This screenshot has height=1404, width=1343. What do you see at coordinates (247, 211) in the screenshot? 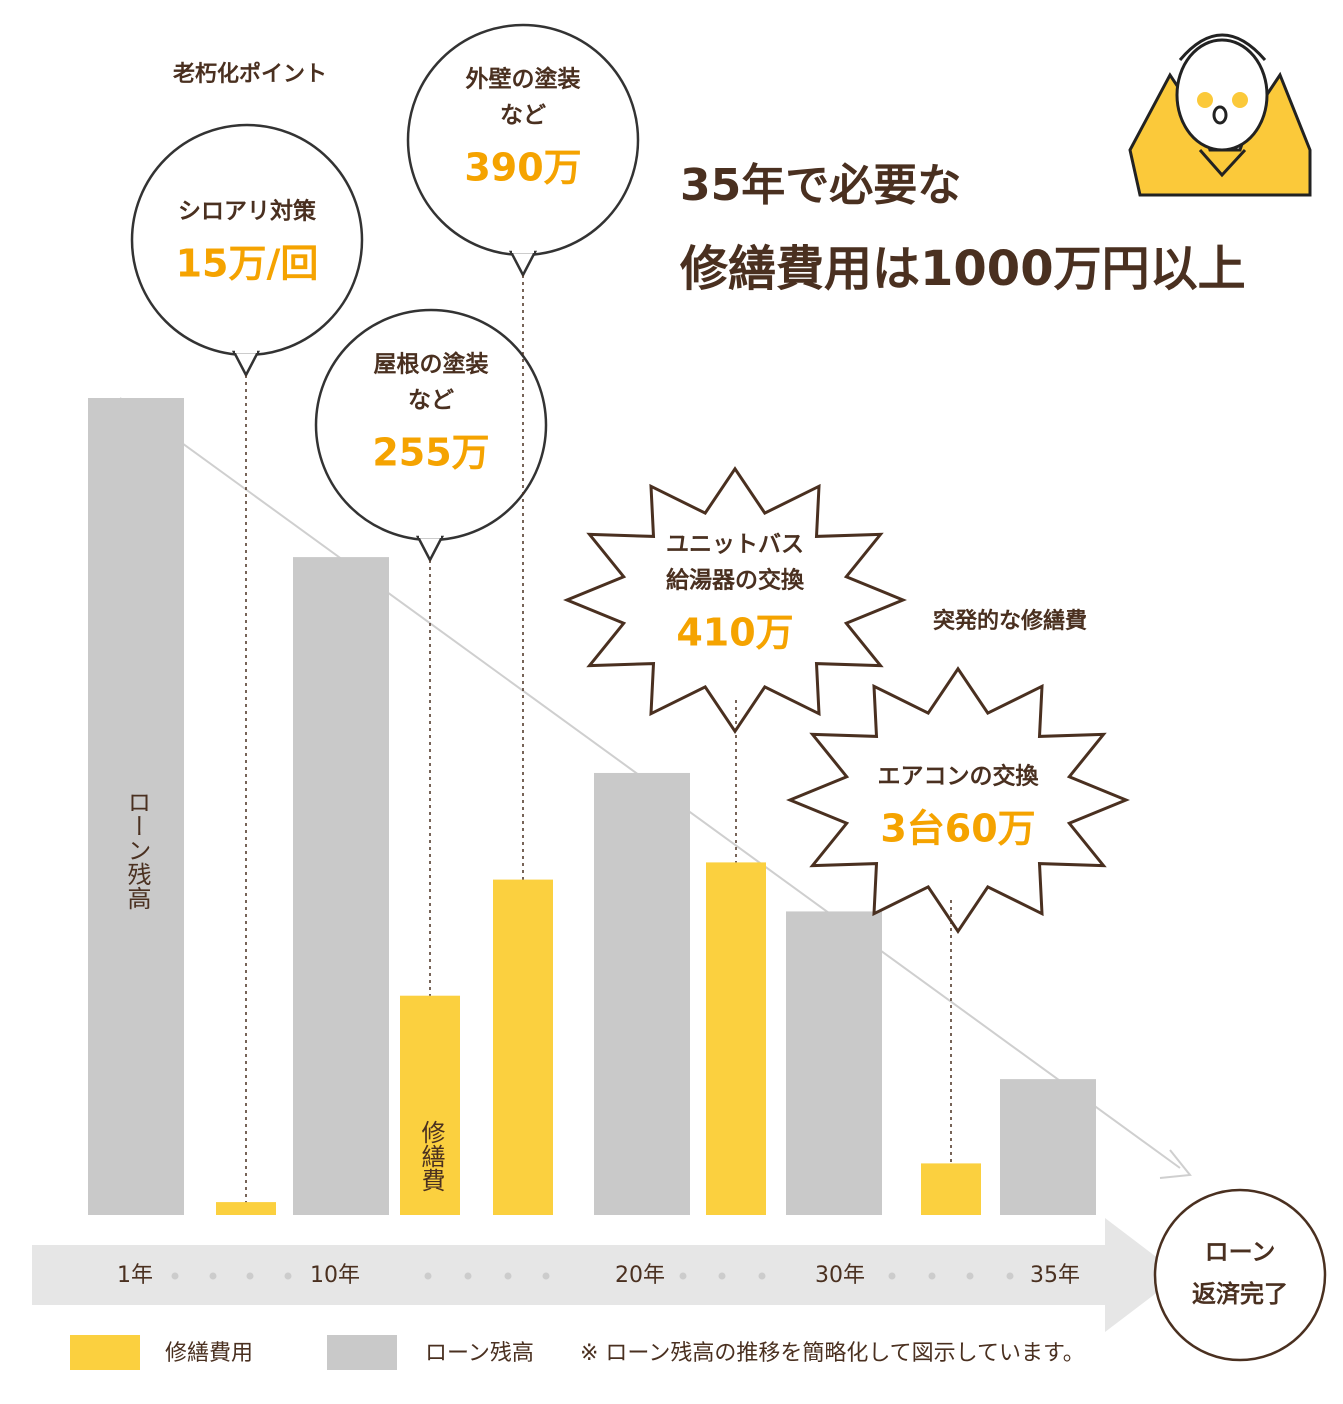
I see `bubble-text: シロアリ対策` at bounding box center [247, 211].